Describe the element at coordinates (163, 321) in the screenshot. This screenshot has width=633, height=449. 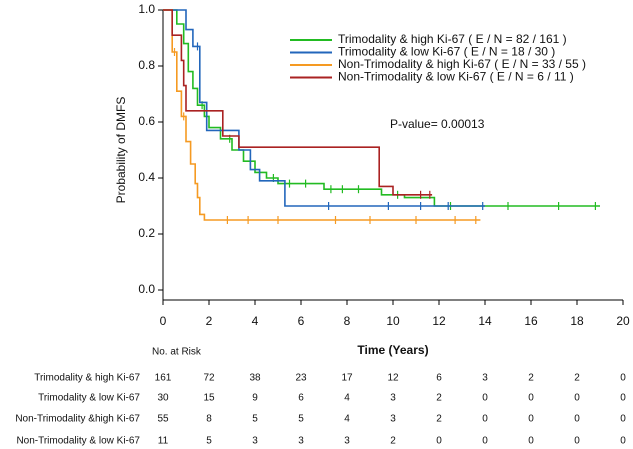
I see `x-tick-label: 0` at that location.